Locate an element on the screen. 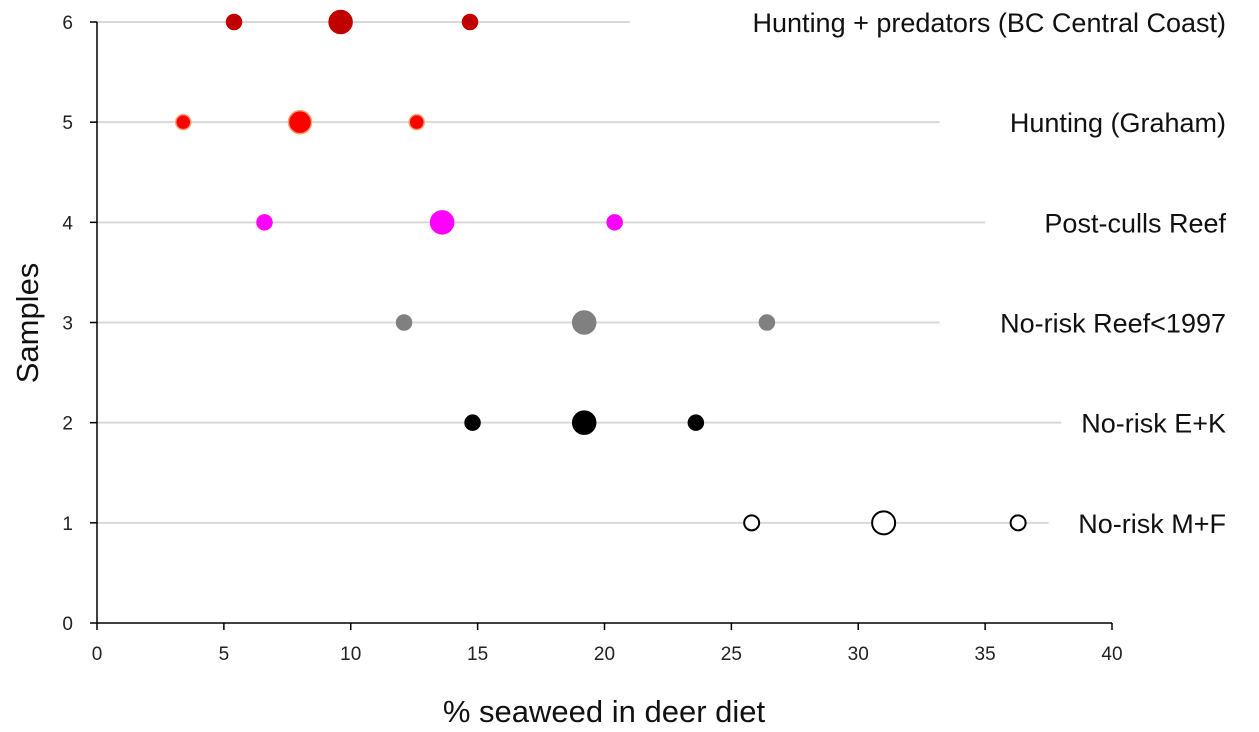 The height and width of the screenshot is (732, 1259). series-label: Post-culls Reef is located at coordinates (1135, 223).